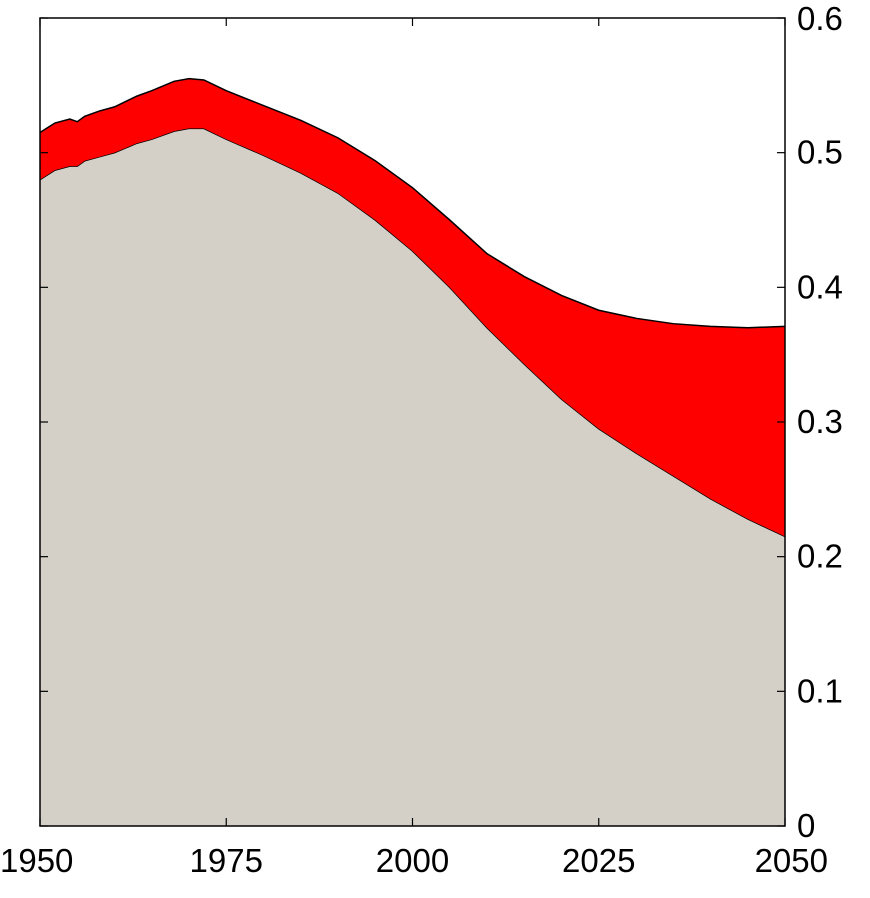 Image resolution: width=870 pixels, height=898 pixels. What do you see at coordinates (791, 860) in the screenshot?
I see `x-tick-label: 2050` at bounding box center [791, 860].